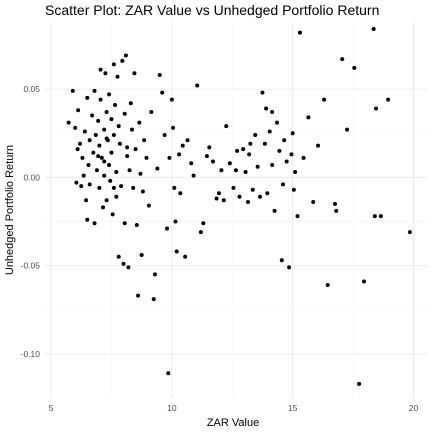 This screenshot has width=432, height=432. What do you see at coordinates (414, 408) in the screenshot?
I see `x-tick-label: 20` at bounding box center [414, 408].